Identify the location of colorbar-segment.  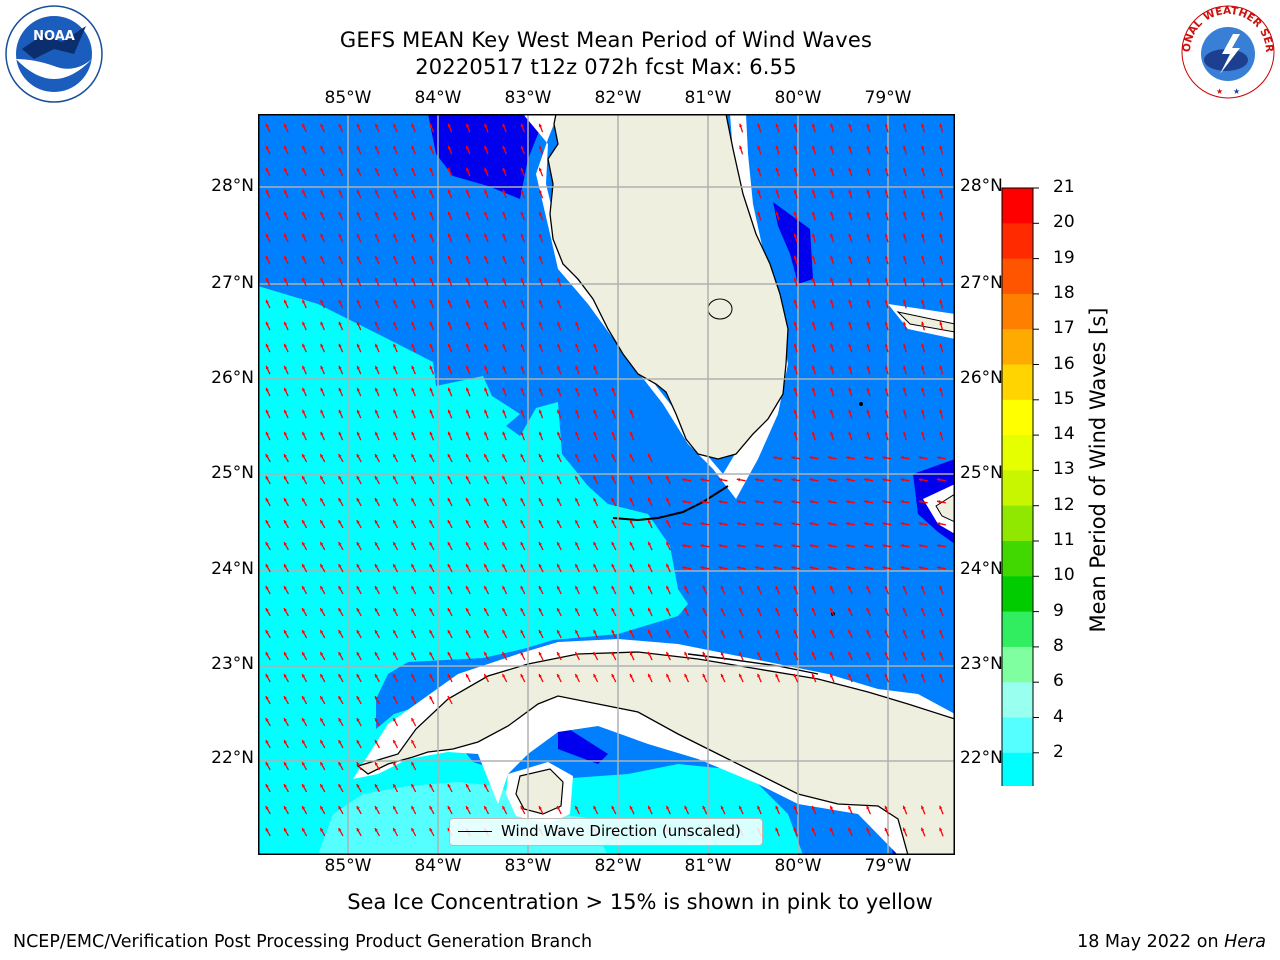
(1017, 311).